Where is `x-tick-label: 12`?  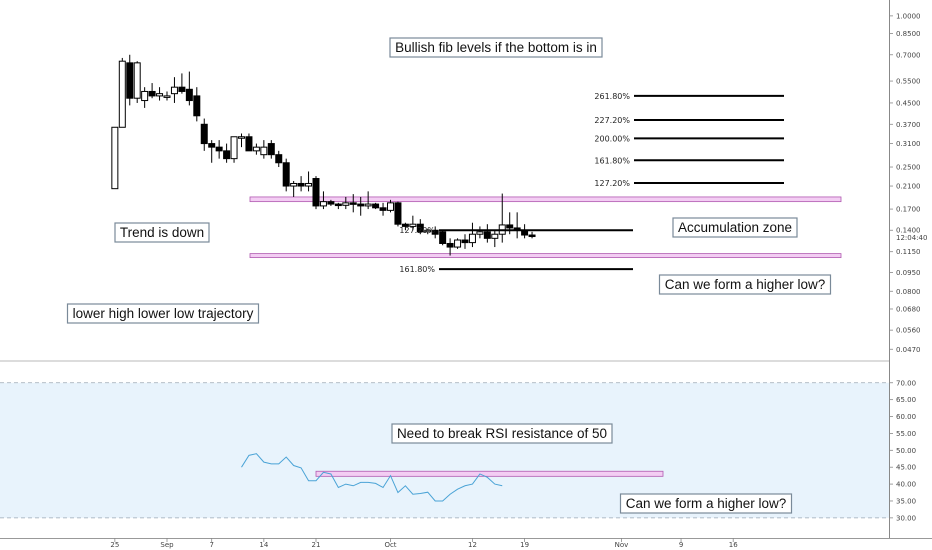 x-tick-label: 12 is located at coordinates (472, 545).